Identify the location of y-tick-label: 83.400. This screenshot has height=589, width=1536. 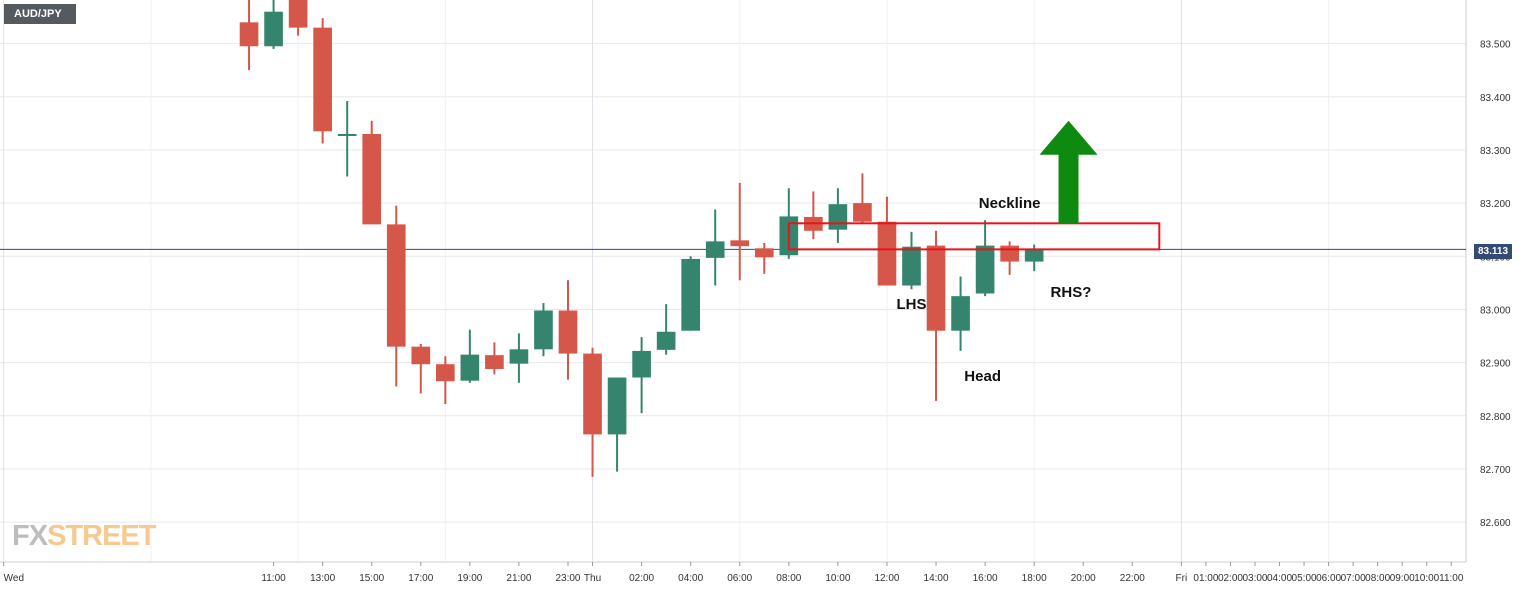
(1495, 98).